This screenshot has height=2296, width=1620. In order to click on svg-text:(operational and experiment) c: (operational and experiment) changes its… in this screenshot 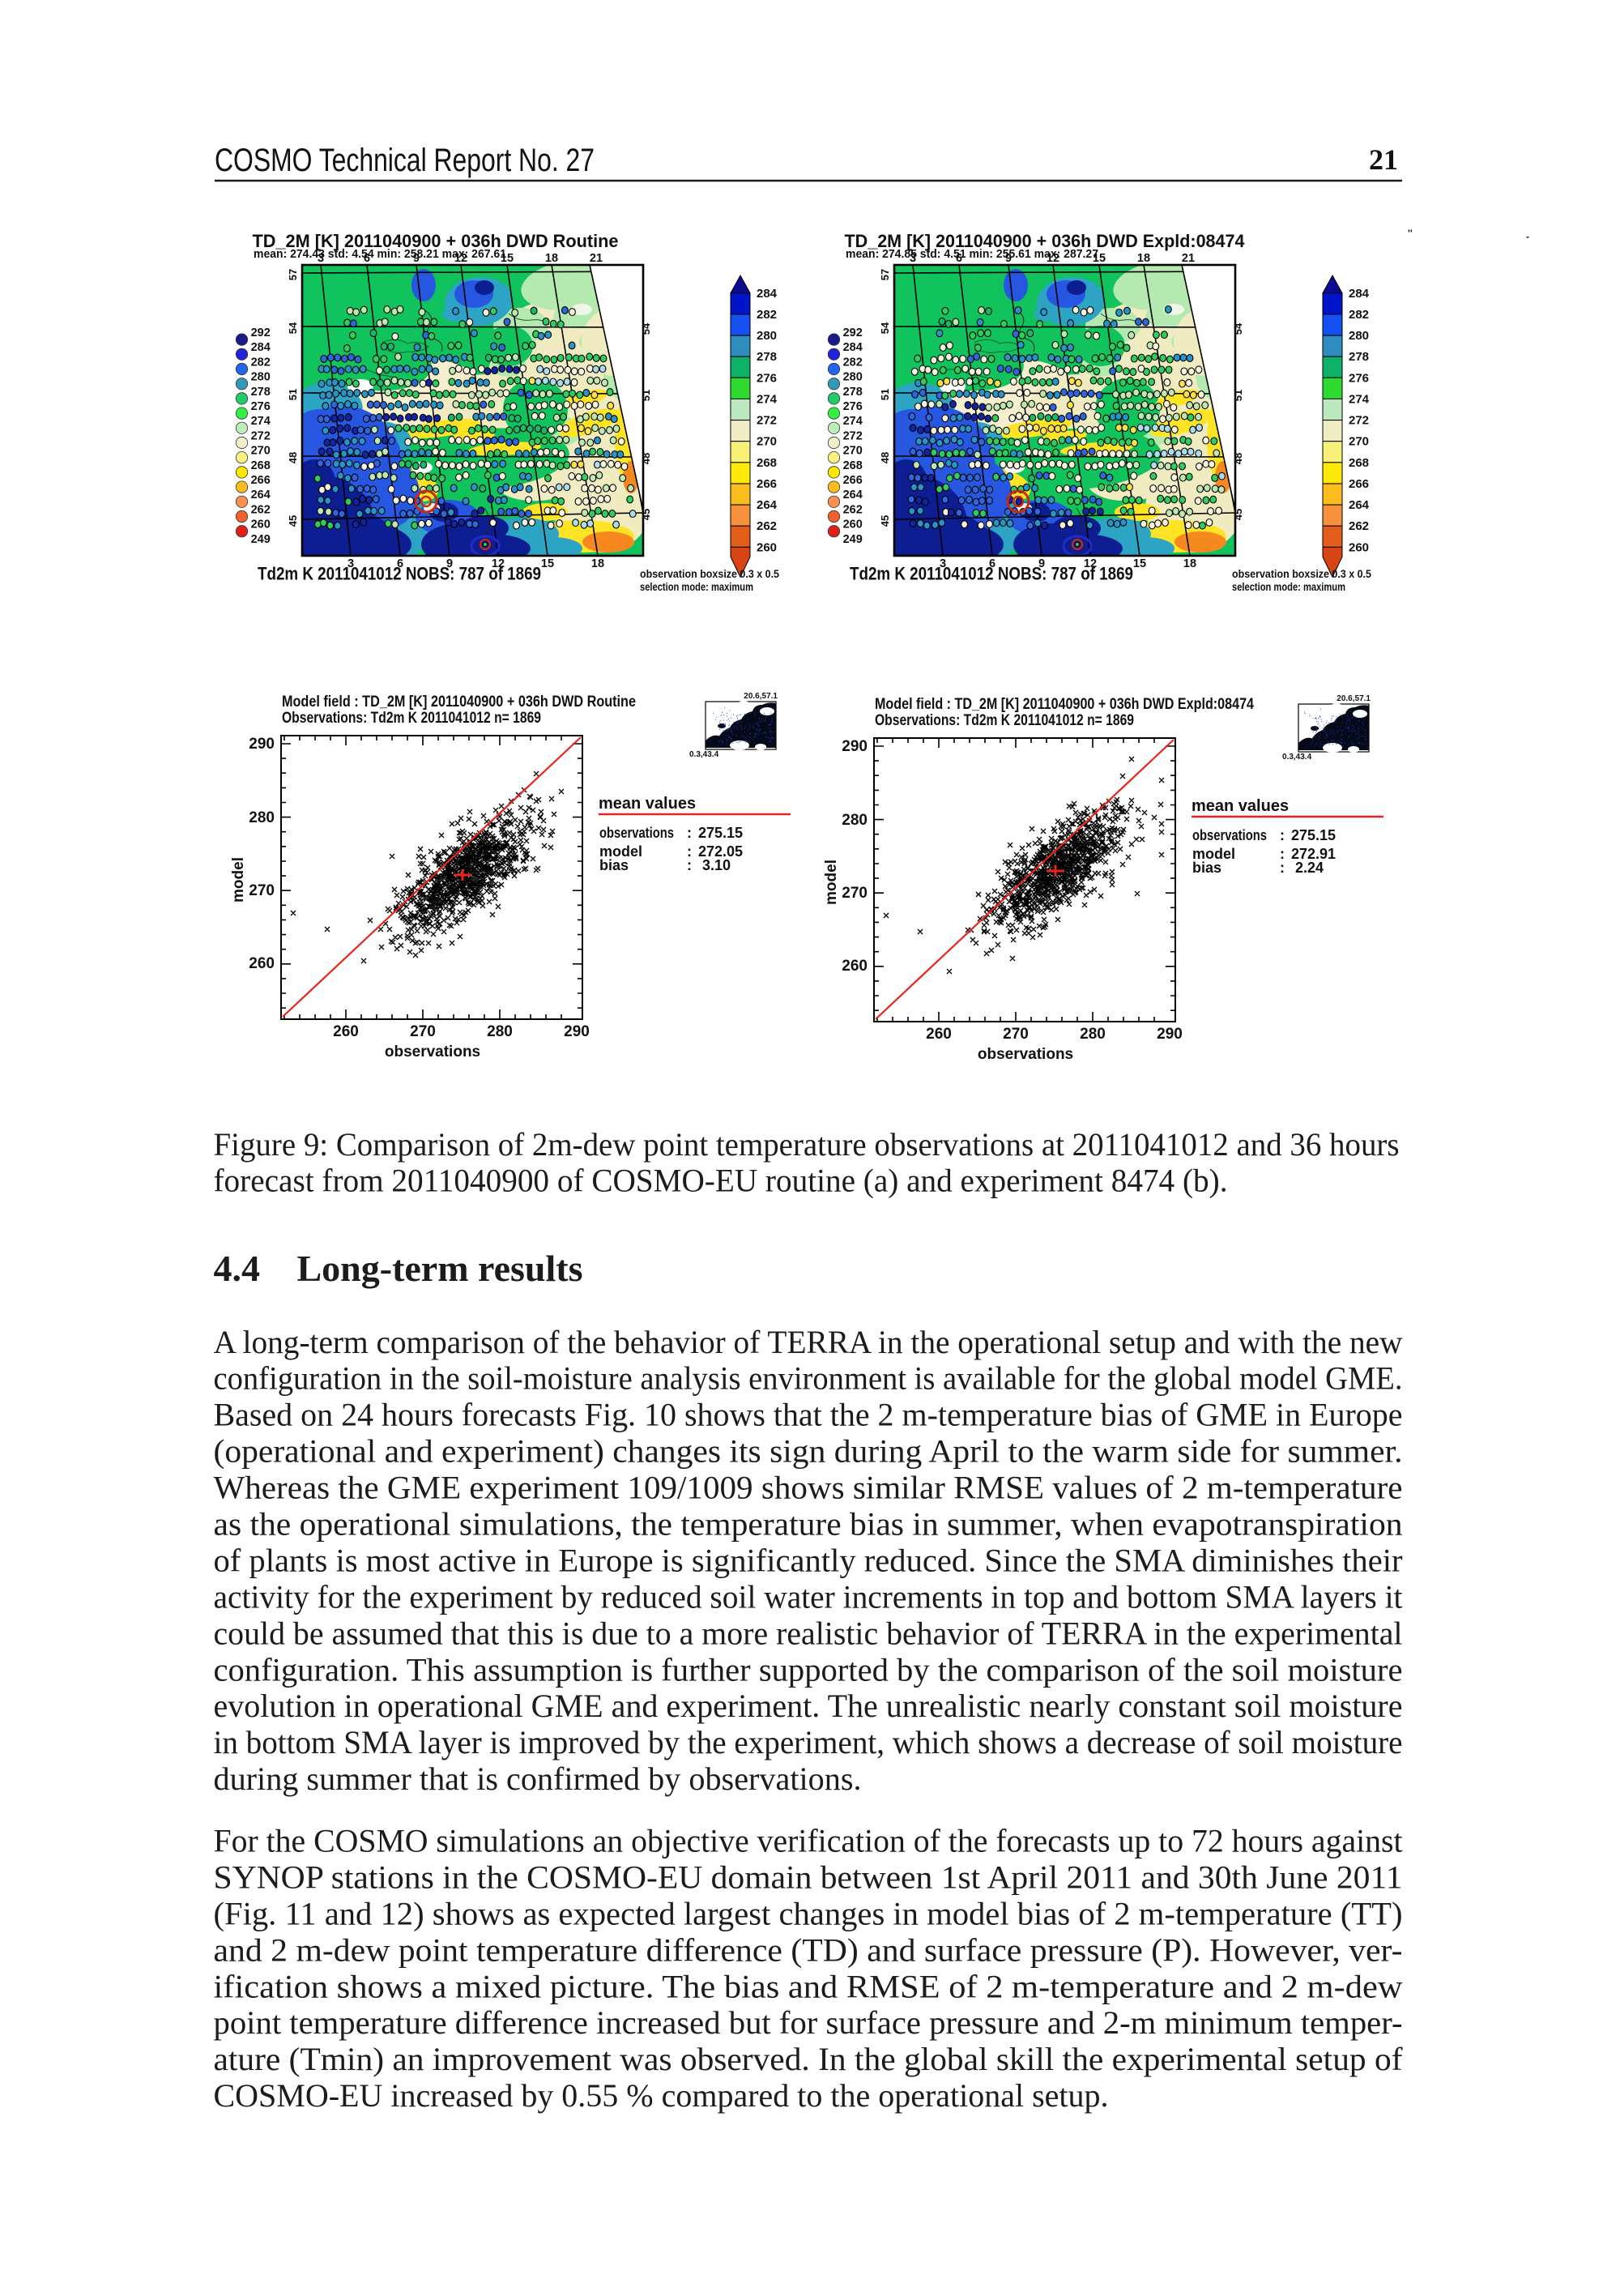, I will do `click(808, 1452)`.